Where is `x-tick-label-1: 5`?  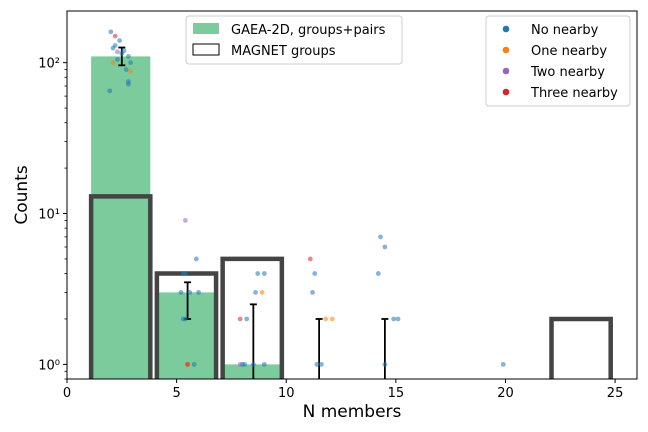
x-tick-label-1: 5 is located at coordinates (176, 393).